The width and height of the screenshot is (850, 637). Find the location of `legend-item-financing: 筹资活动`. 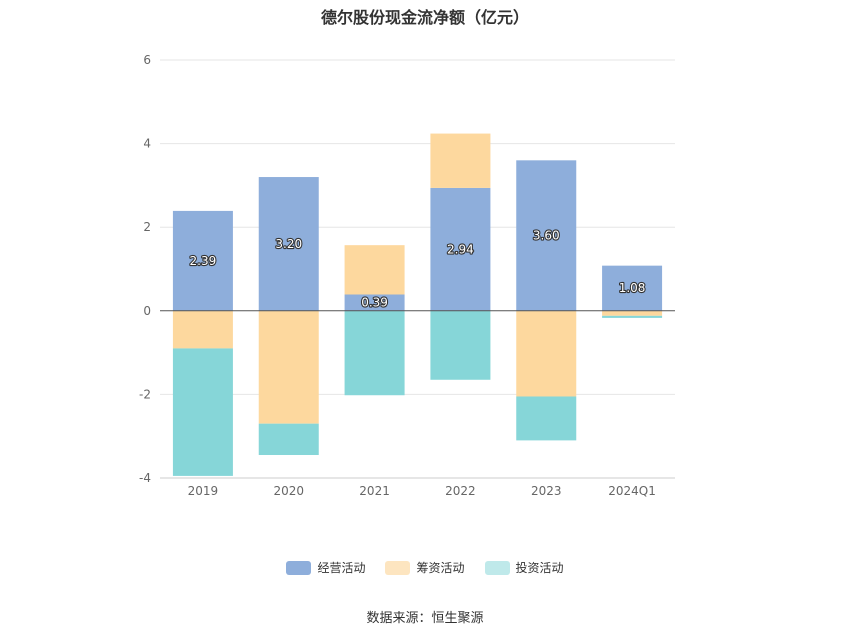

legend-item-financing: 筹资活动 is located at coordinates (425, 567).